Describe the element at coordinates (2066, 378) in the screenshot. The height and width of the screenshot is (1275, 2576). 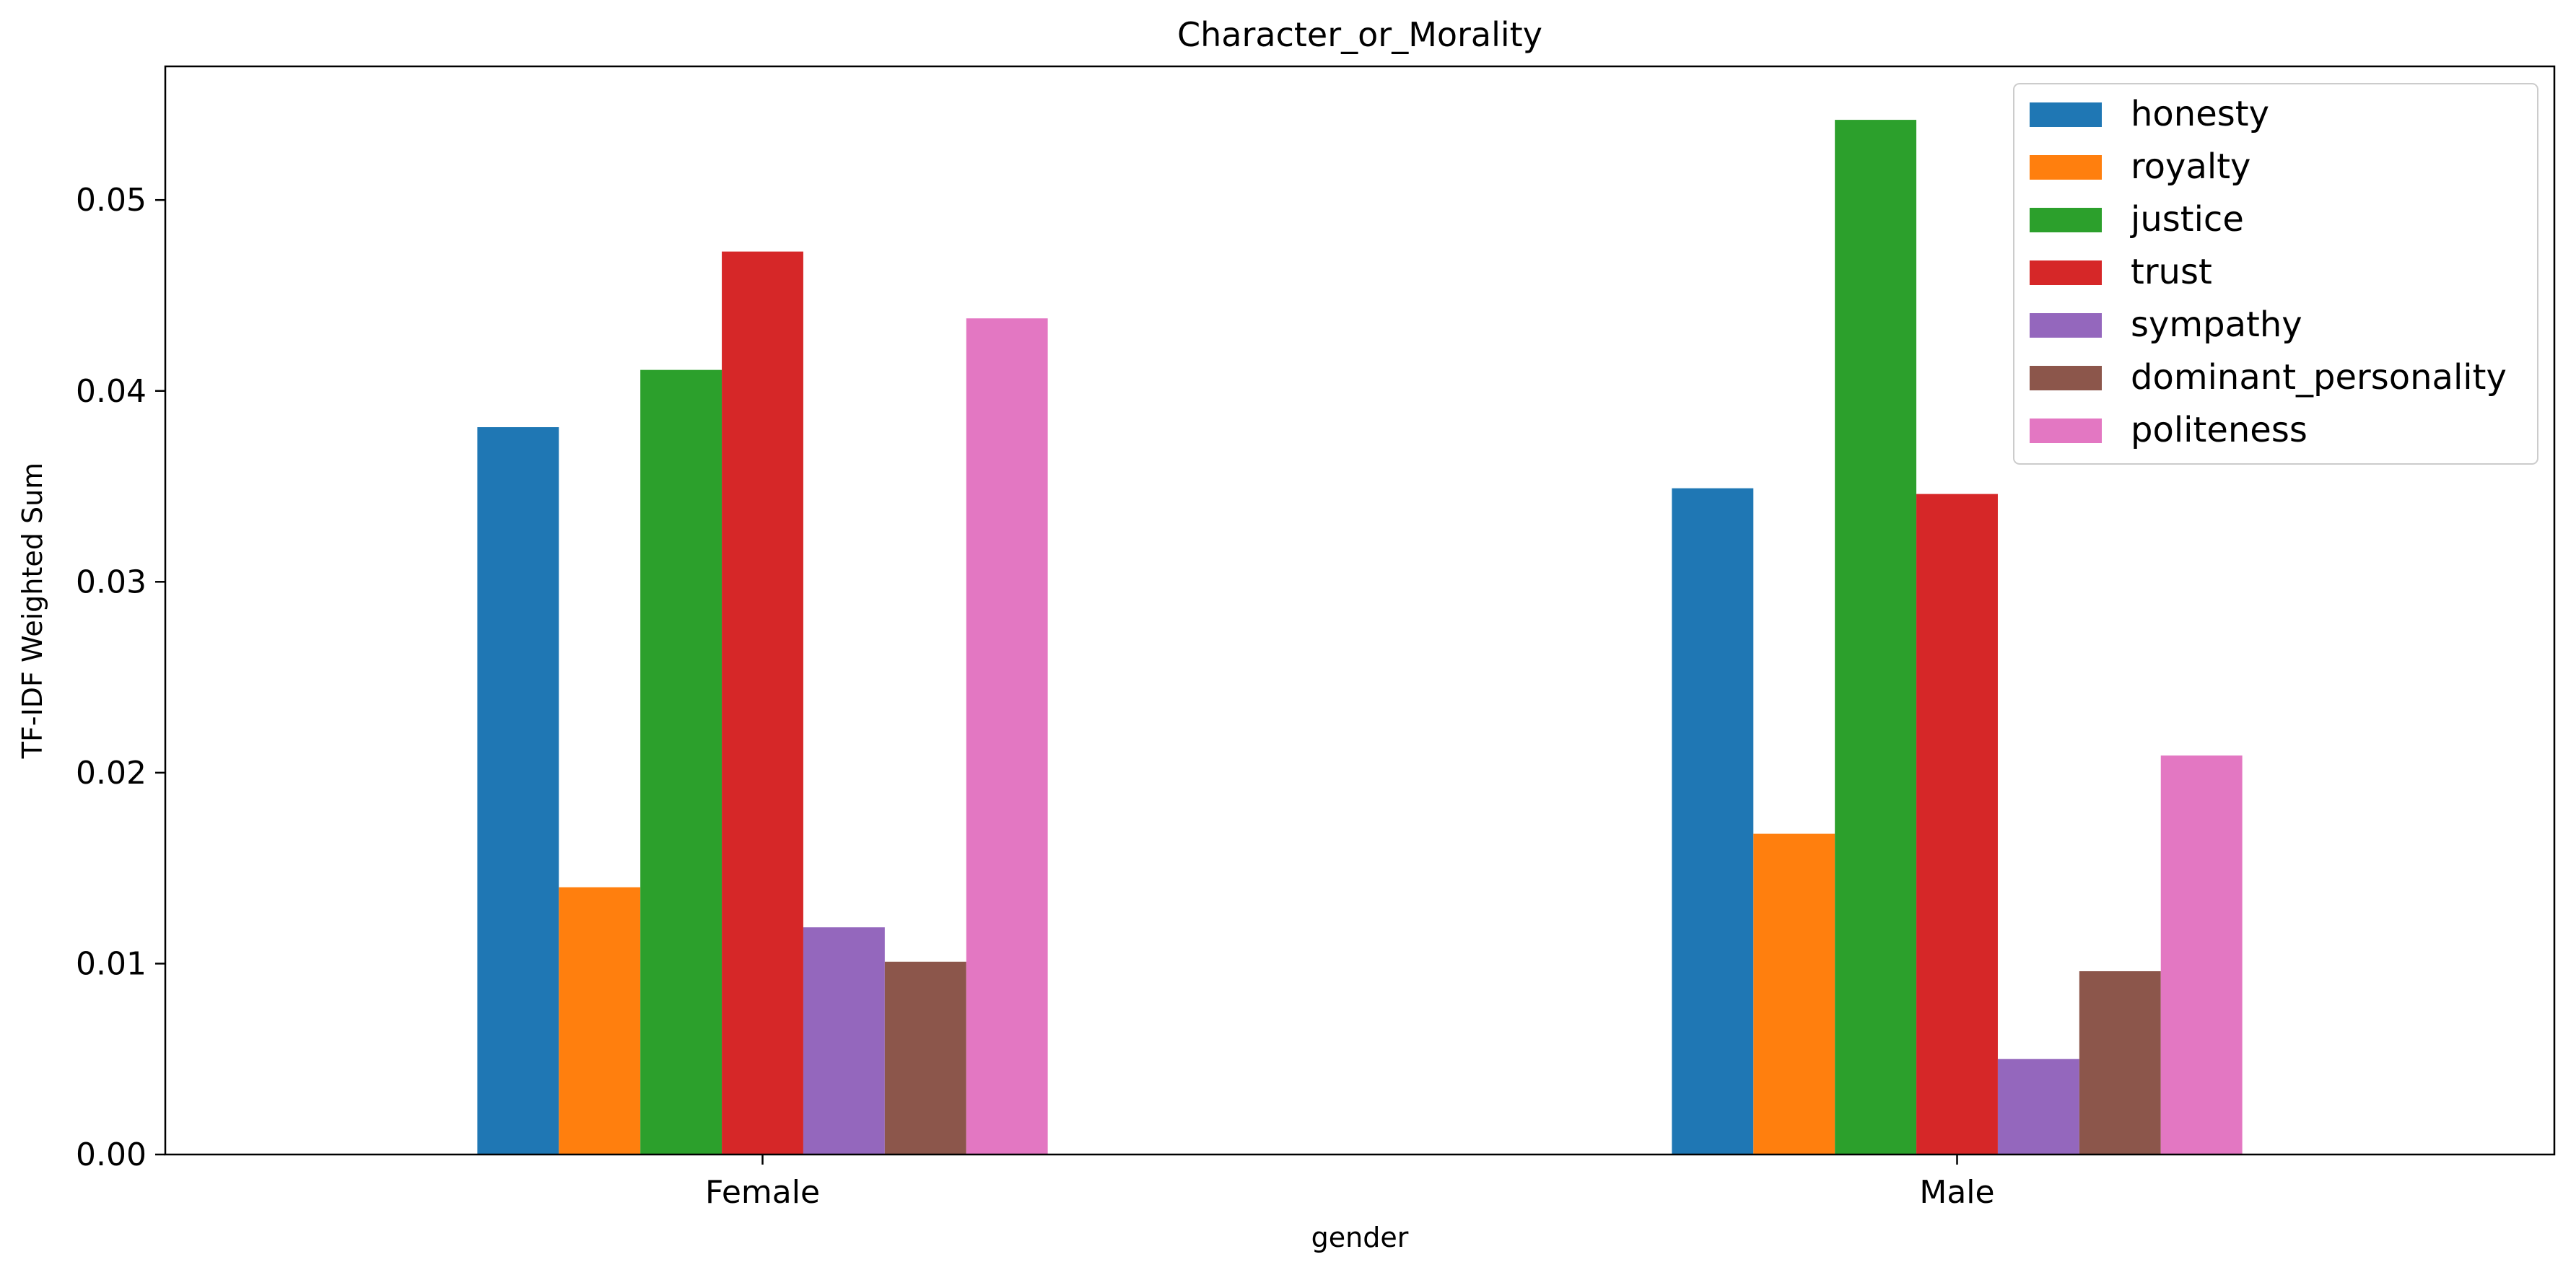
I see `legend-swatch-dominant_personality` at that location.